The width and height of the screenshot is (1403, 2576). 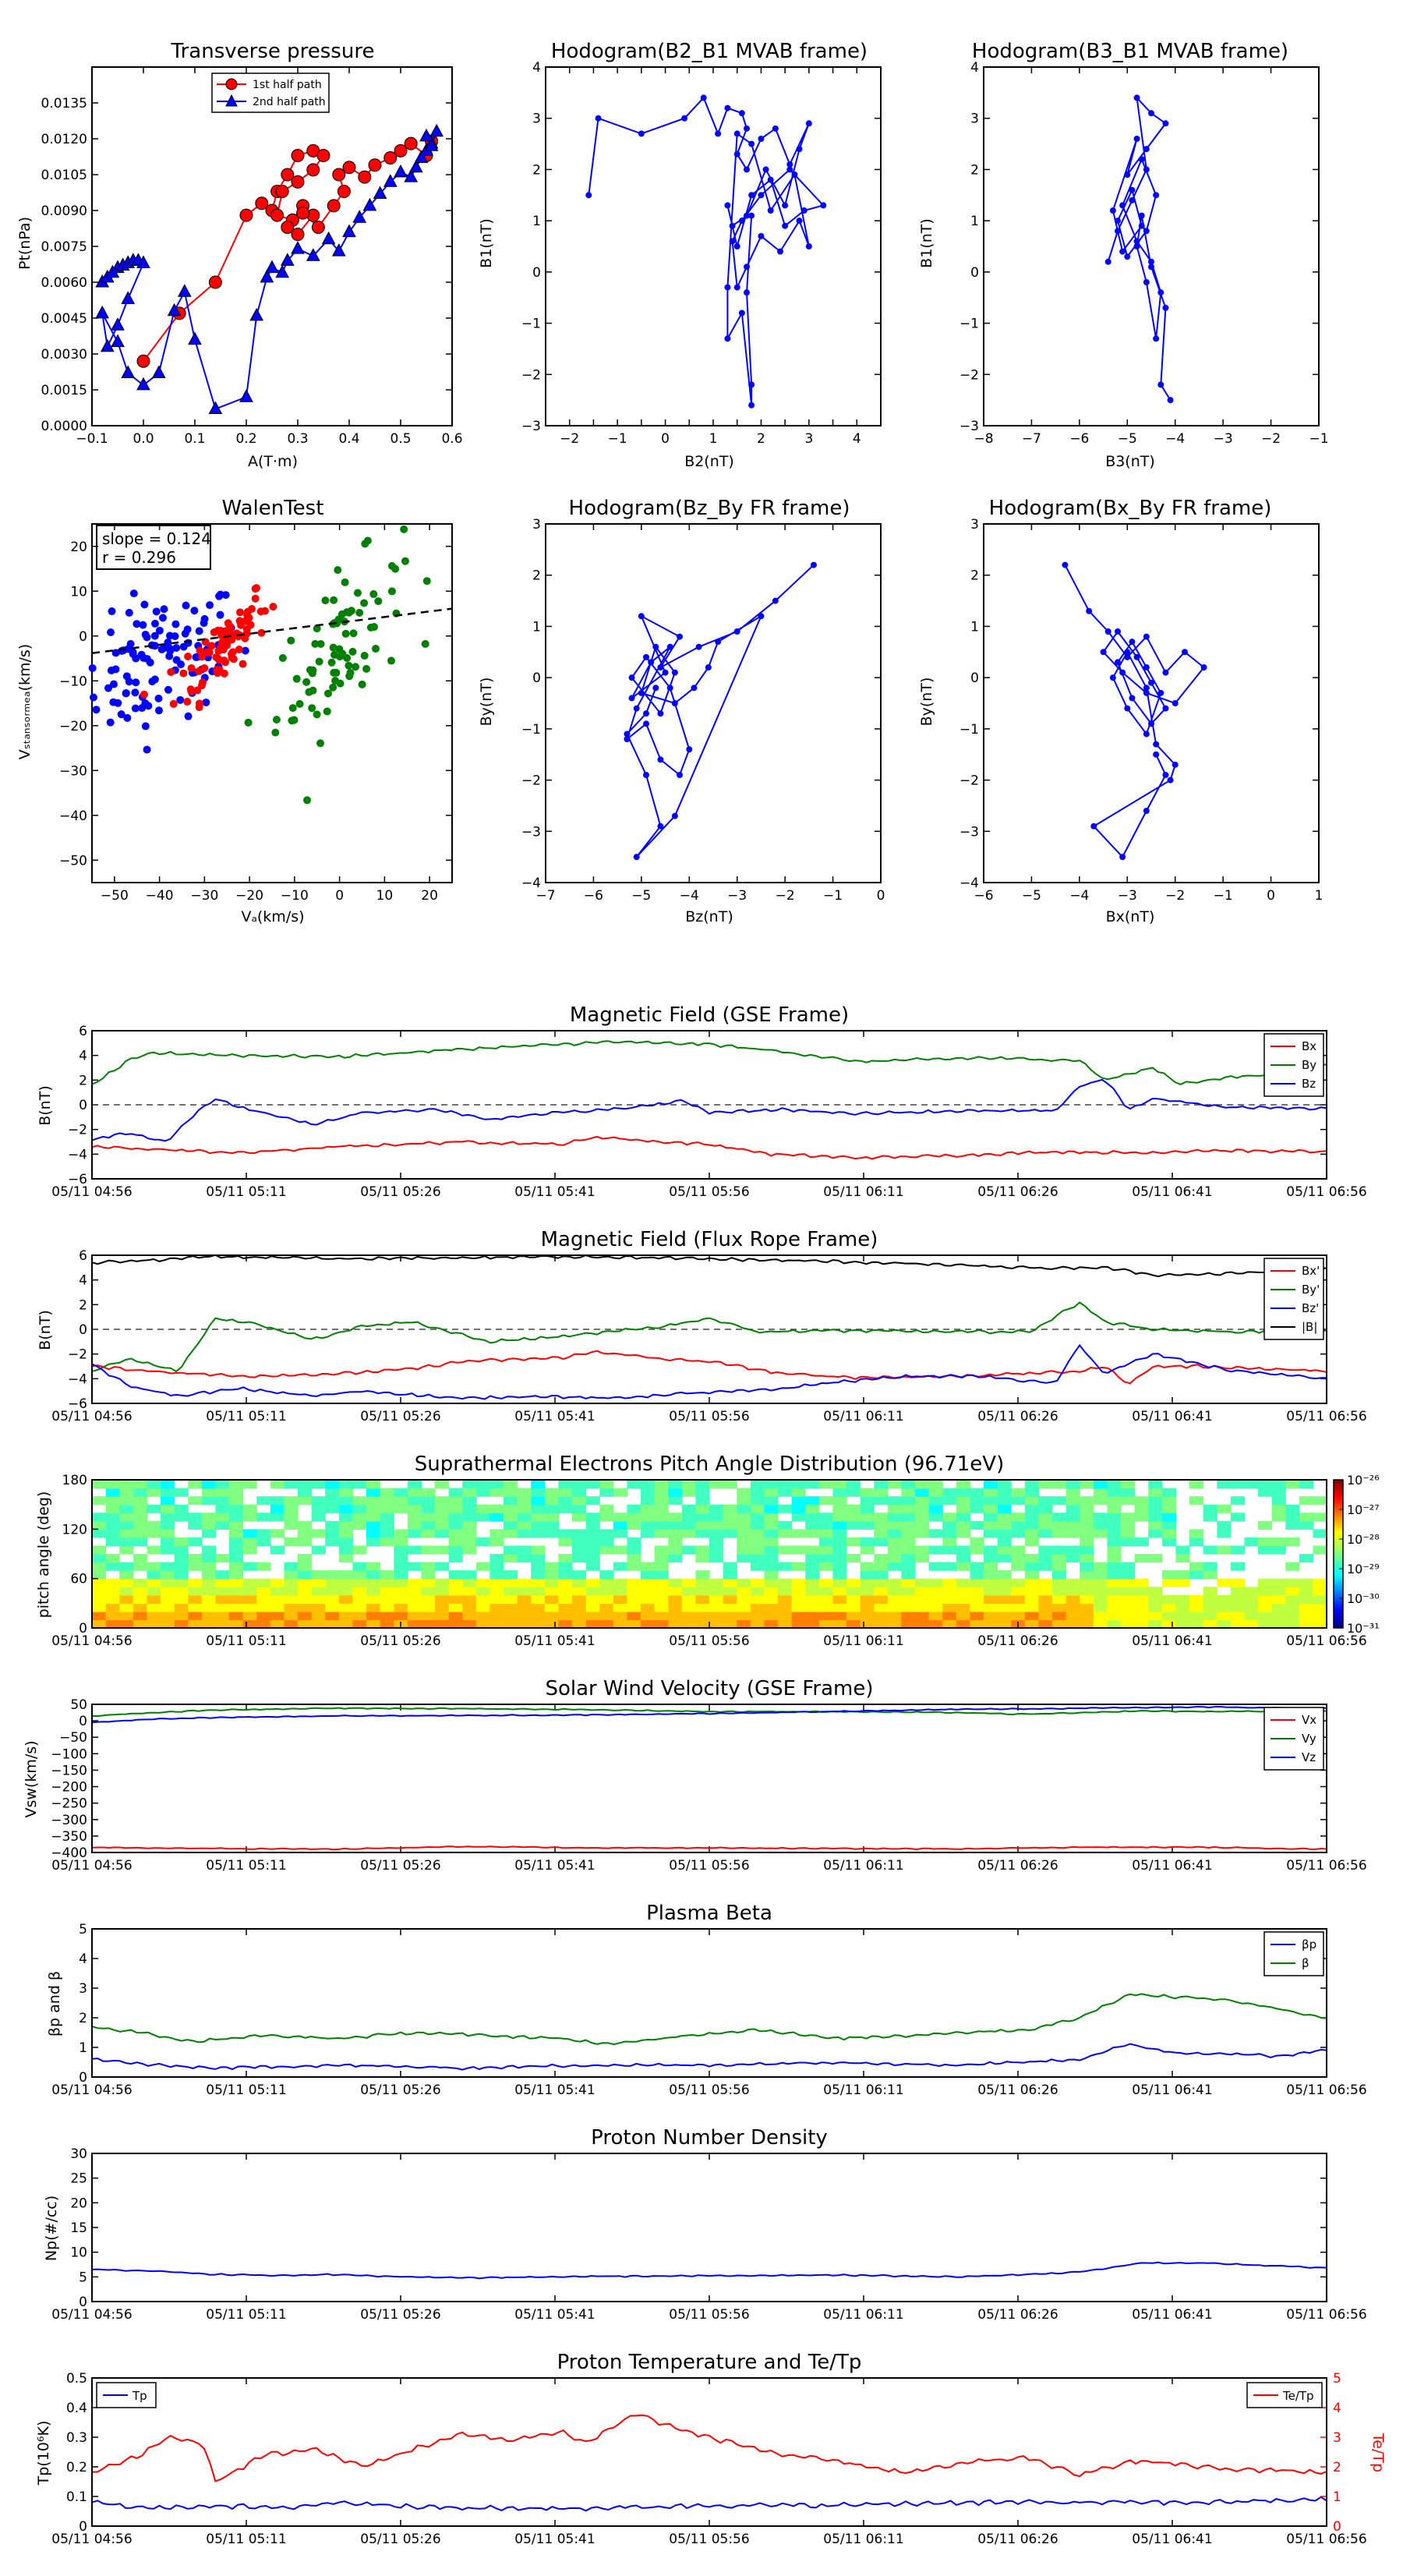 I want to click on hodo-bxby-point, so click(x=1127, y=652).